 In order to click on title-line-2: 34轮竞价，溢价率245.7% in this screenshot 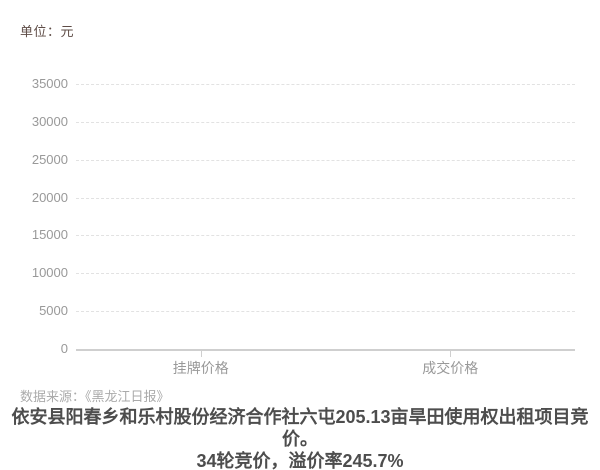, I will do `click(300, 460)`.